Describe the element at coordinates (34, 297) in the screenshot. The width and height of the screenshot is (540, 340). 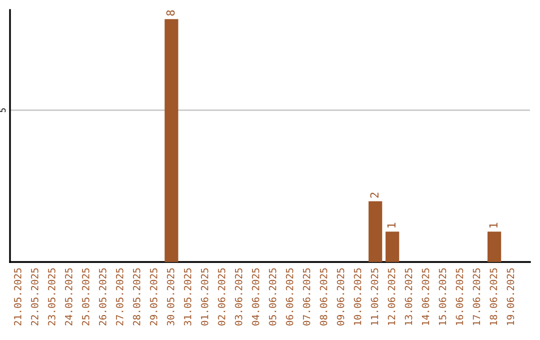
I see `x-tick-label: 22.05.2025` at that location.